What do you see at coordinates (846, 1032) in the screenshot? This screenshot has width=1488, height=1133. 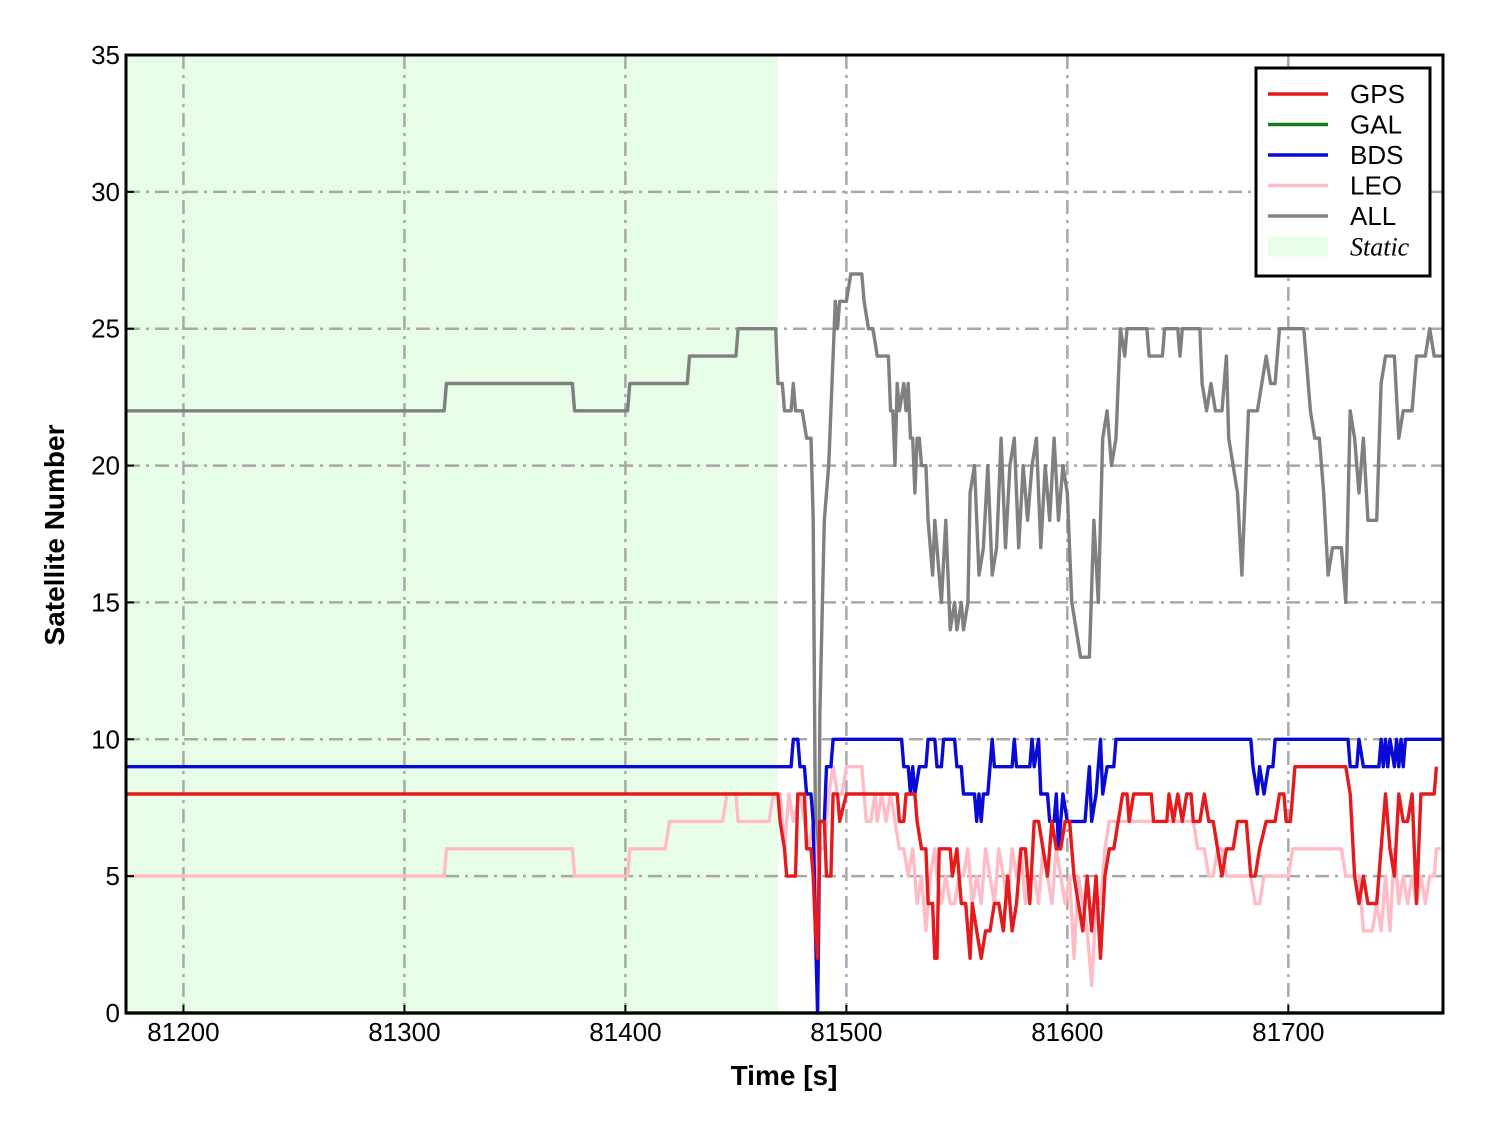 I see `x-tick-label: 81500` at bounding box center [846, 1032].